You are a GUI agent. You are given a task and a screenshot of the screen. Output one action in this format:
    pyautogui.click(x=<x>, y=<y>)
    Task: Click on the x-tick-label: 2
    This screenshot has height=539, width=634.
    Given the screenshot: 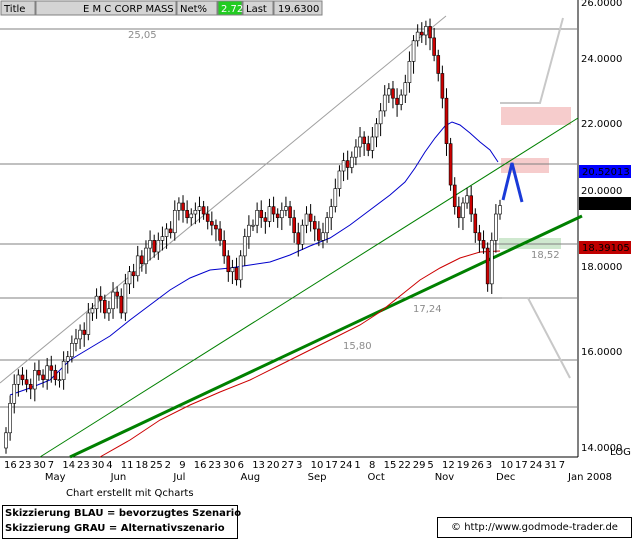 What is the action you would take?
    pyautogui.click(x=168, y=465)
    